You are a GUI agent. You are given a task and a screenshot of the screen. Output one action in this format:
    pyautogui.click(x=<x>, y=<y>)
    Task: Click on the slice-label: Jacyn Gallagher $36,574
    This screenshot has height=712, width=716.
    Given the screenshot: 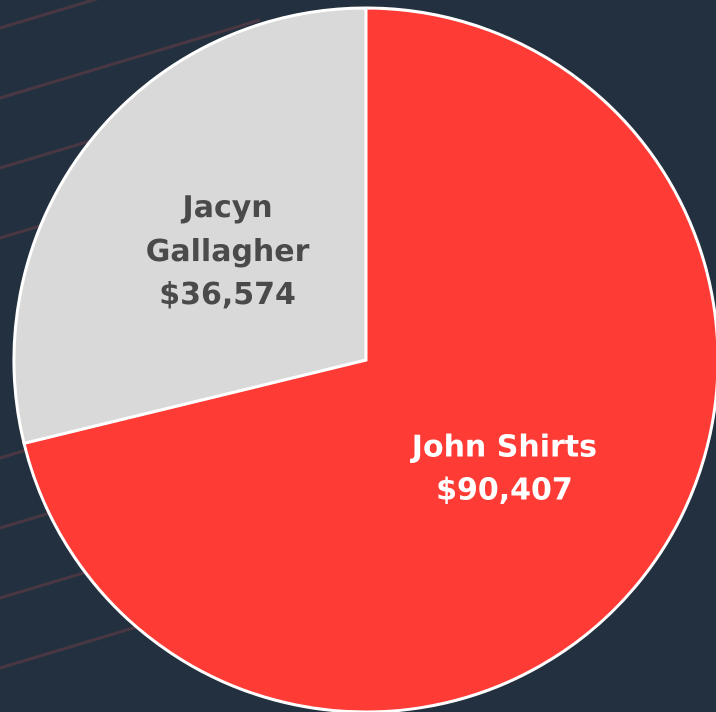 What is the action you would take?
    pyautogui.click(x=228, y=251)
    